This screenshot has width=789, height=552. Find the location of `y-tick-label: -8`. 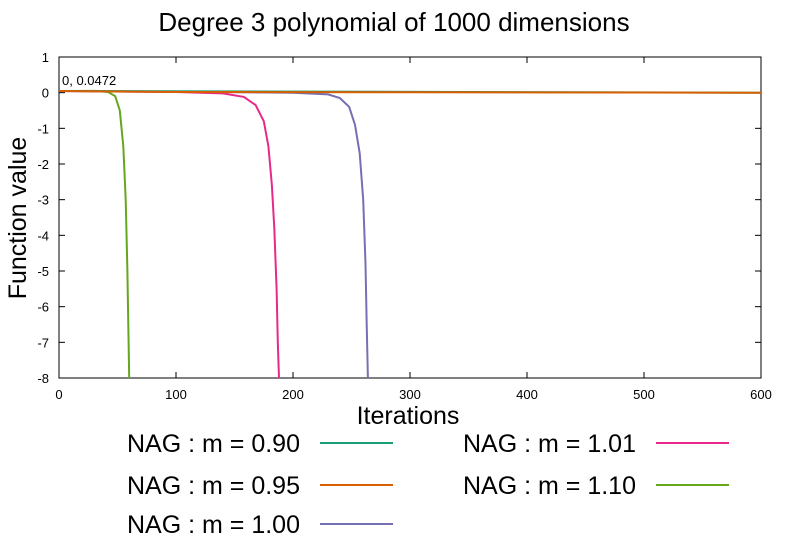

y-tick-label: -8 is located at coordinates (43, 378).